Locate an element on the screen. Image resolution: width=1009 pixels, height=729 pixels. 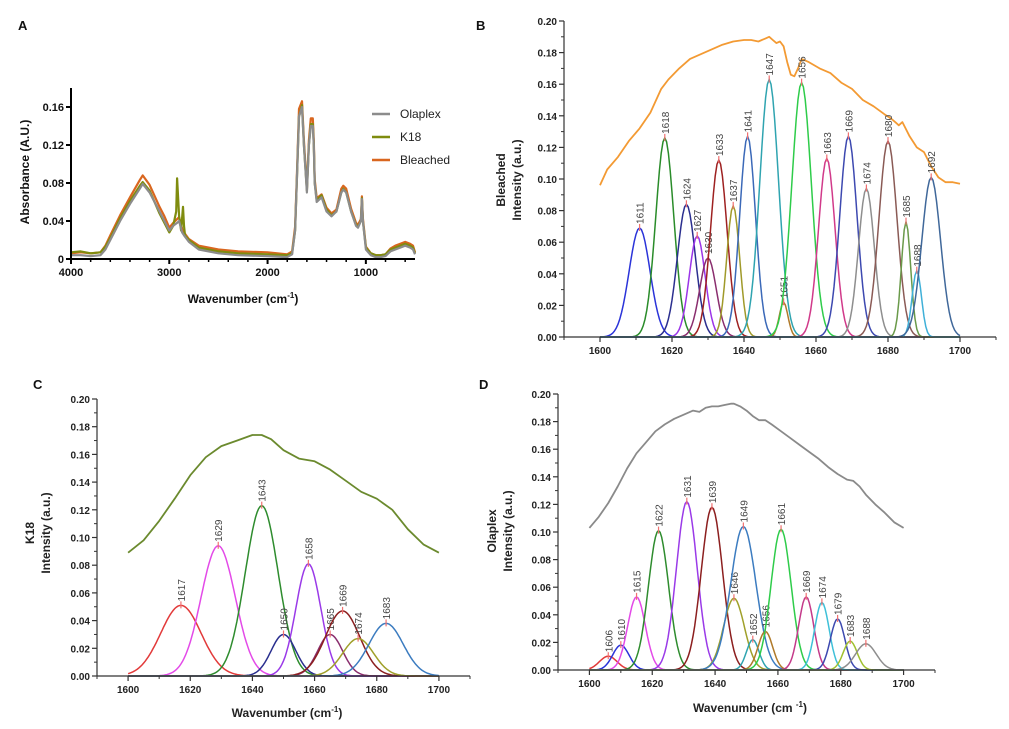
panel-label-a: A is located at coordinates (23, 25).